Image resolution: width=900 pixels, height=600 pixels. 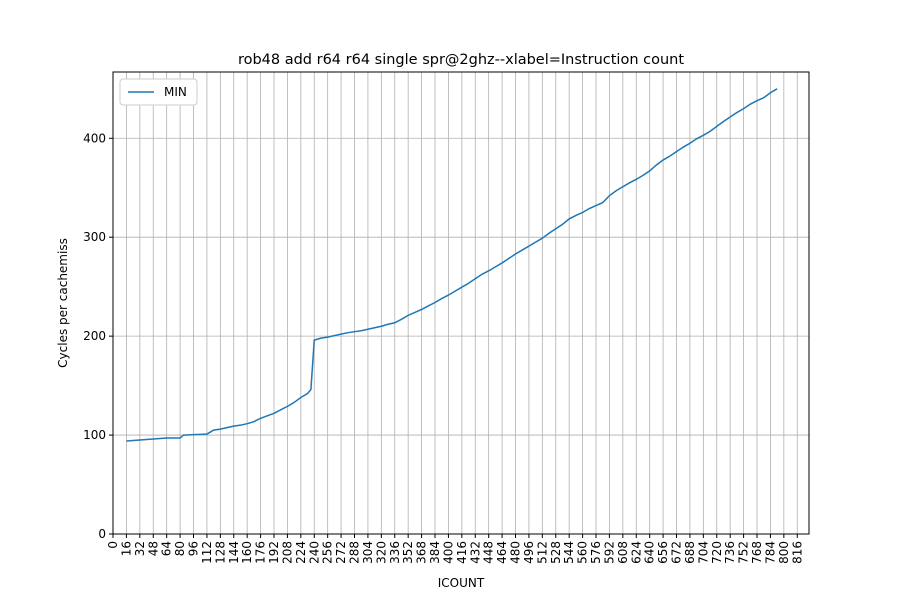 I want to click on x-tick-label: 576, so click(x=596, y=552).